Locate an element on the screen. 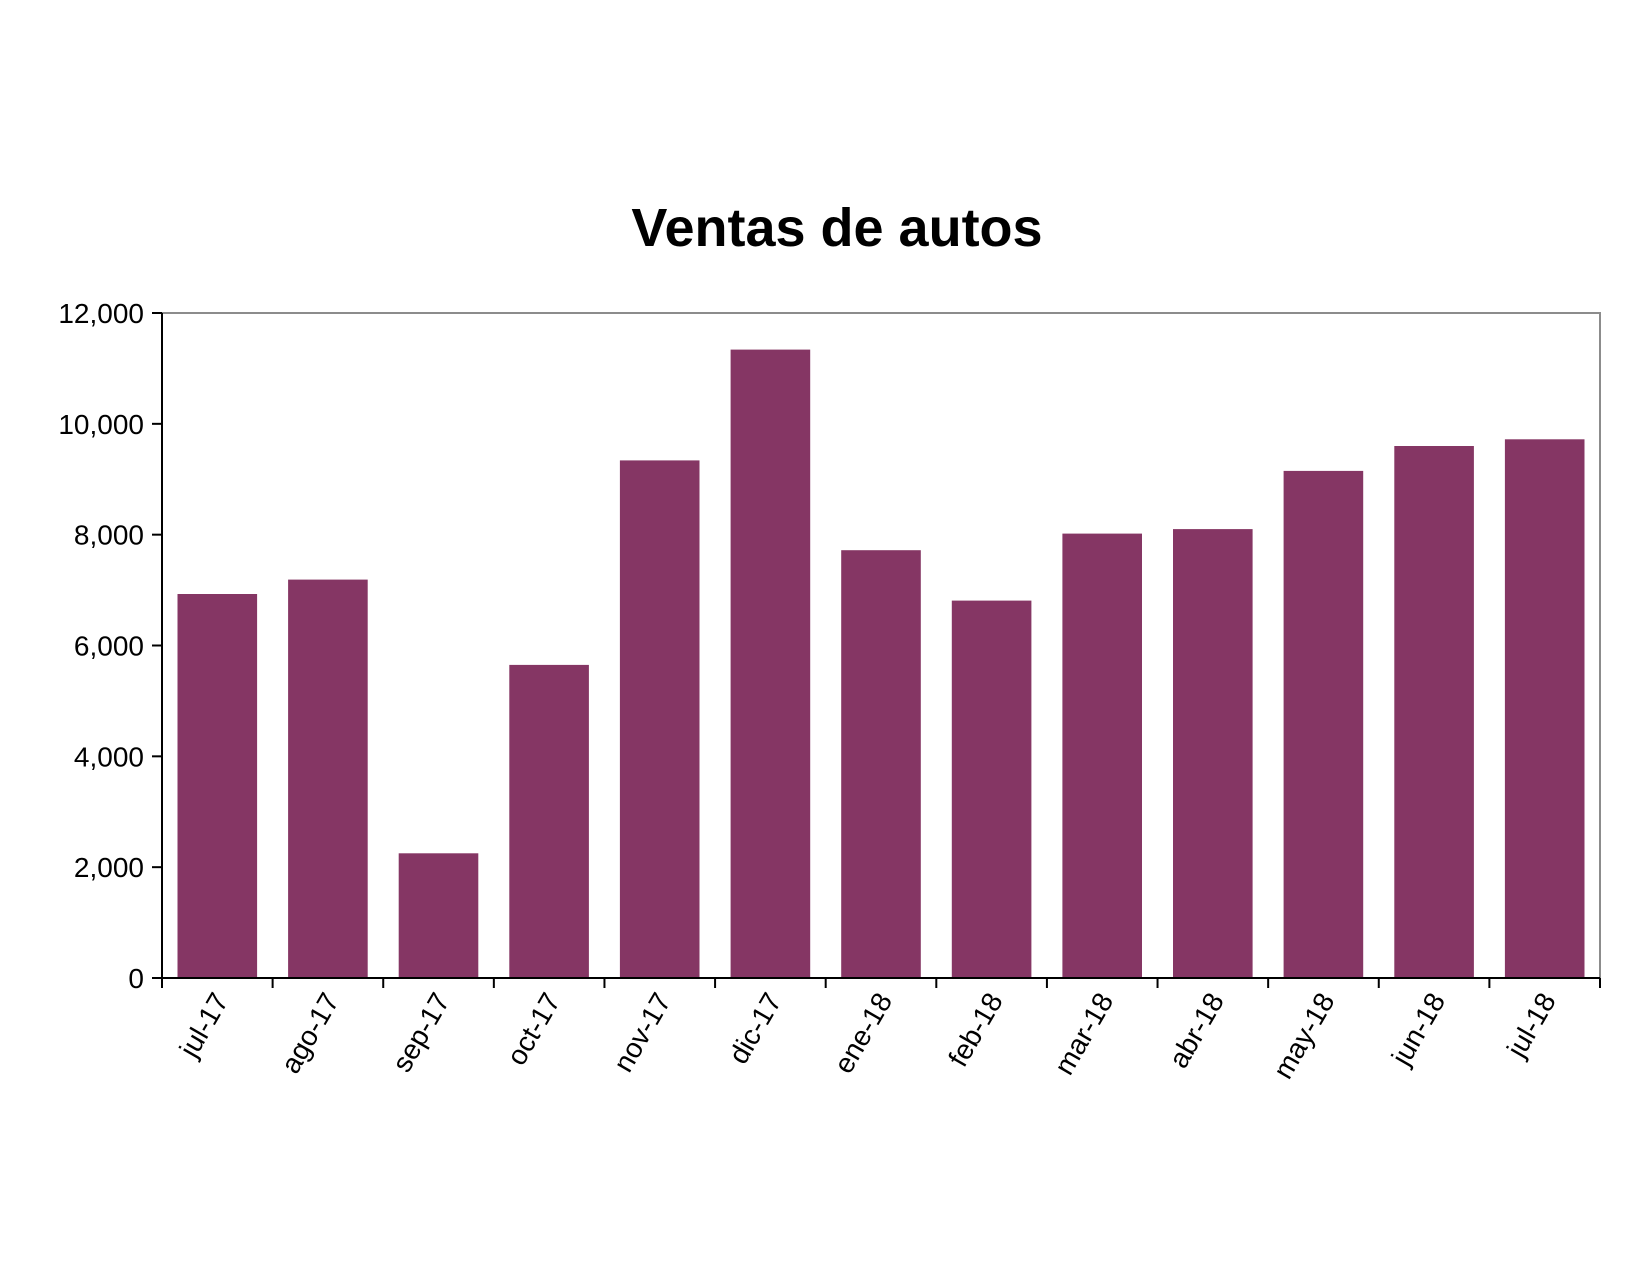 The height and width of the screenshot is (1275, 1650). y-tick-label: 6,000 is located at coordinates (109, 646).